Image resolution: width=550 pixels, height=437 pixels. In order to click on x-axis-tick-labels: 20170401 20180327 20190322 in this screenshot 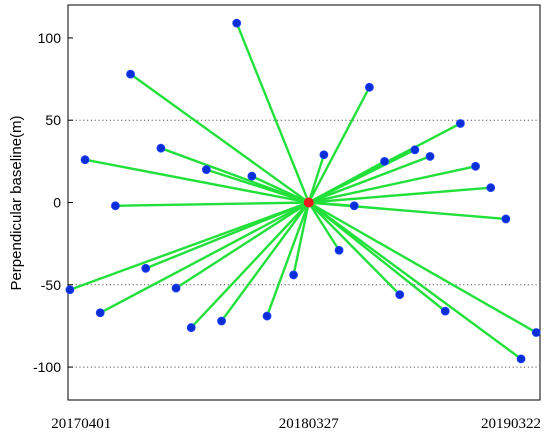, I will do `click(296, 424)`.